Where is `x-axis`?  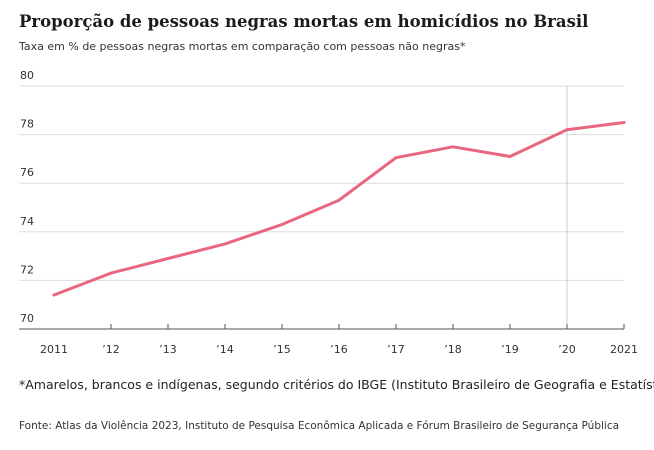
x-axis is located at coordinates (322, 327).